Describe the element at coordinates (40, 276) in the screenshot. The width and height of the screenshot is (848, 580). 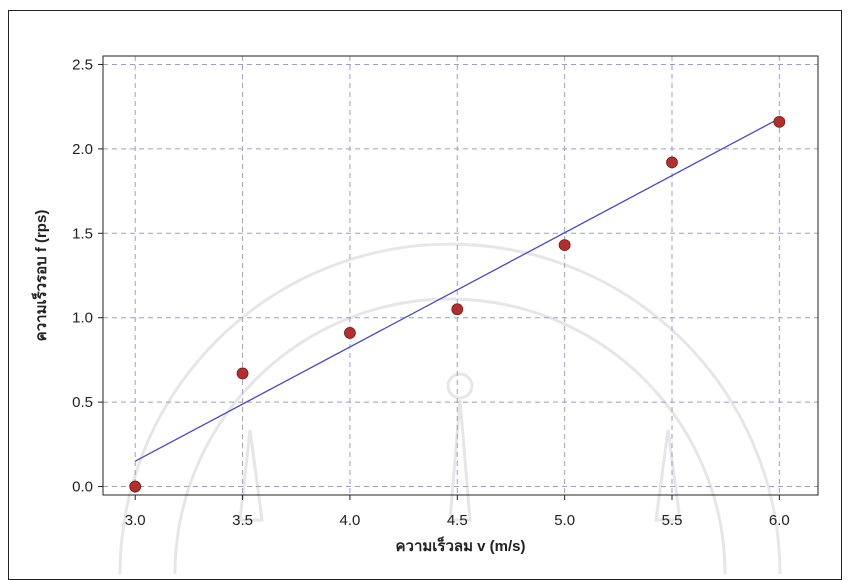
I see `y-axis-title: ความเร็วรอบ f (rps)` at that location.